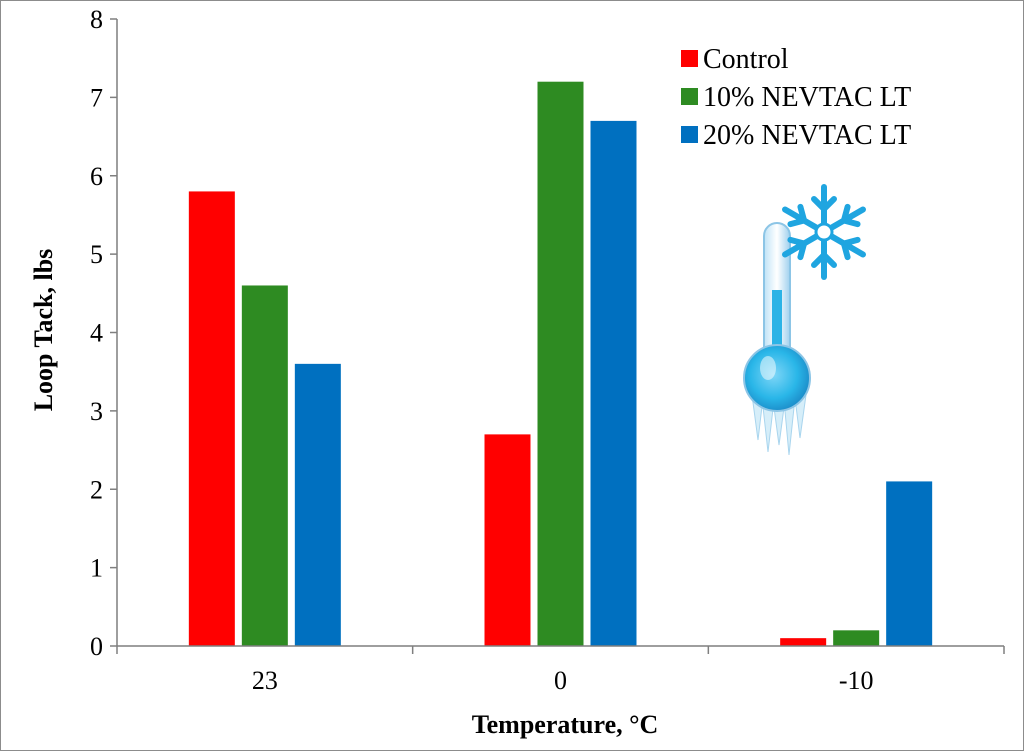 The image size is (1024, 751). Describe the element at coordinates (856, 638) in the screenshot. I see `bar-10-nevtac-lt--10` at that location.